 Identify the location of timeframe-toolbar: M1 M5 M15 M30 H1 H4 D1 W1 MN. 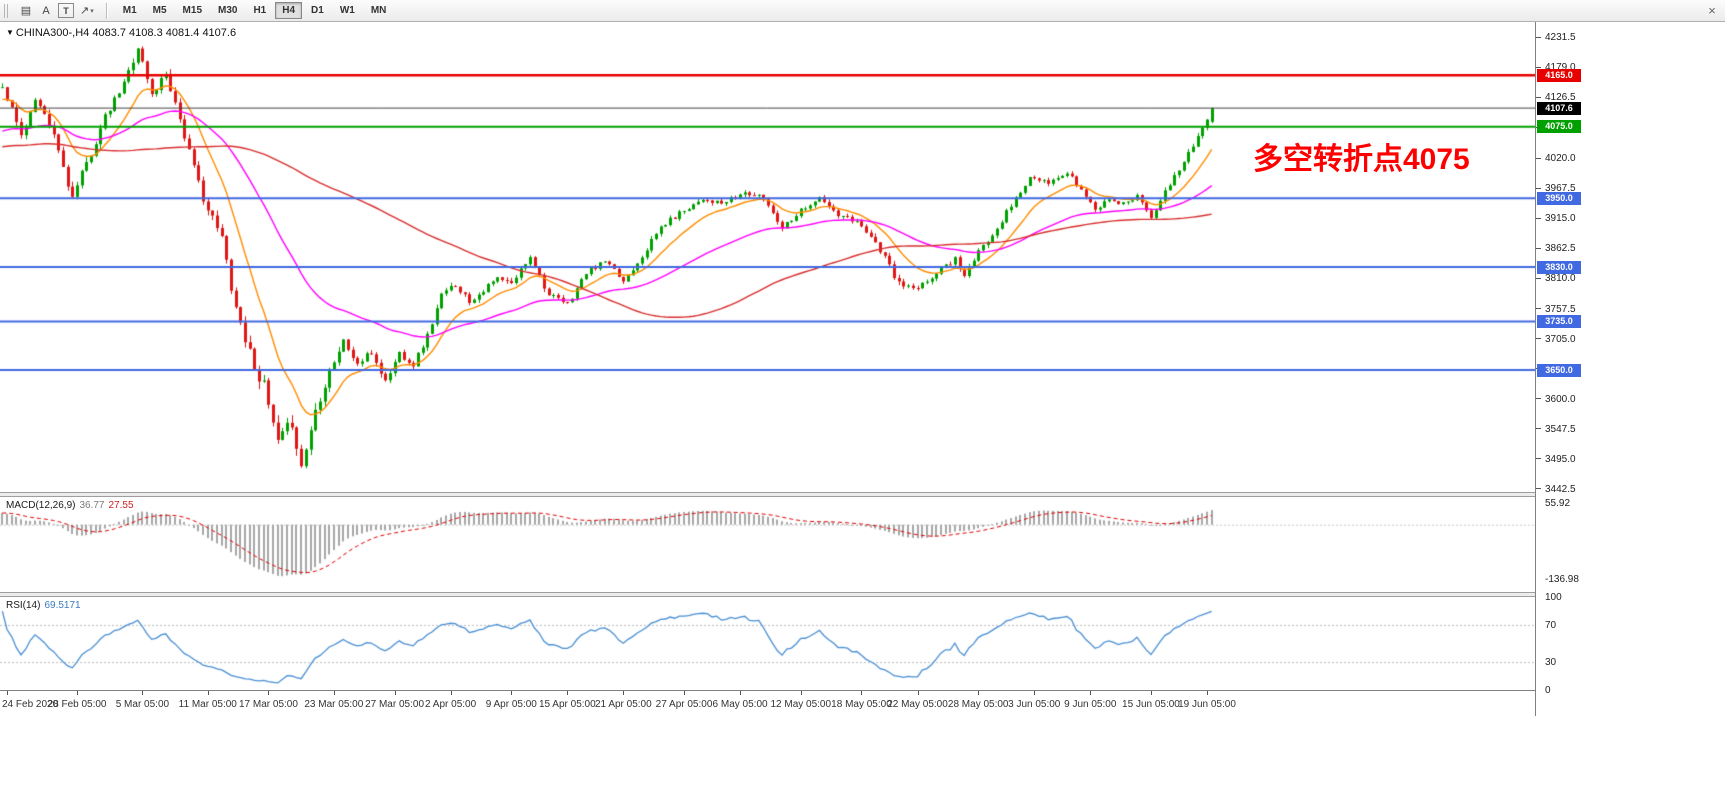
(255, 10).